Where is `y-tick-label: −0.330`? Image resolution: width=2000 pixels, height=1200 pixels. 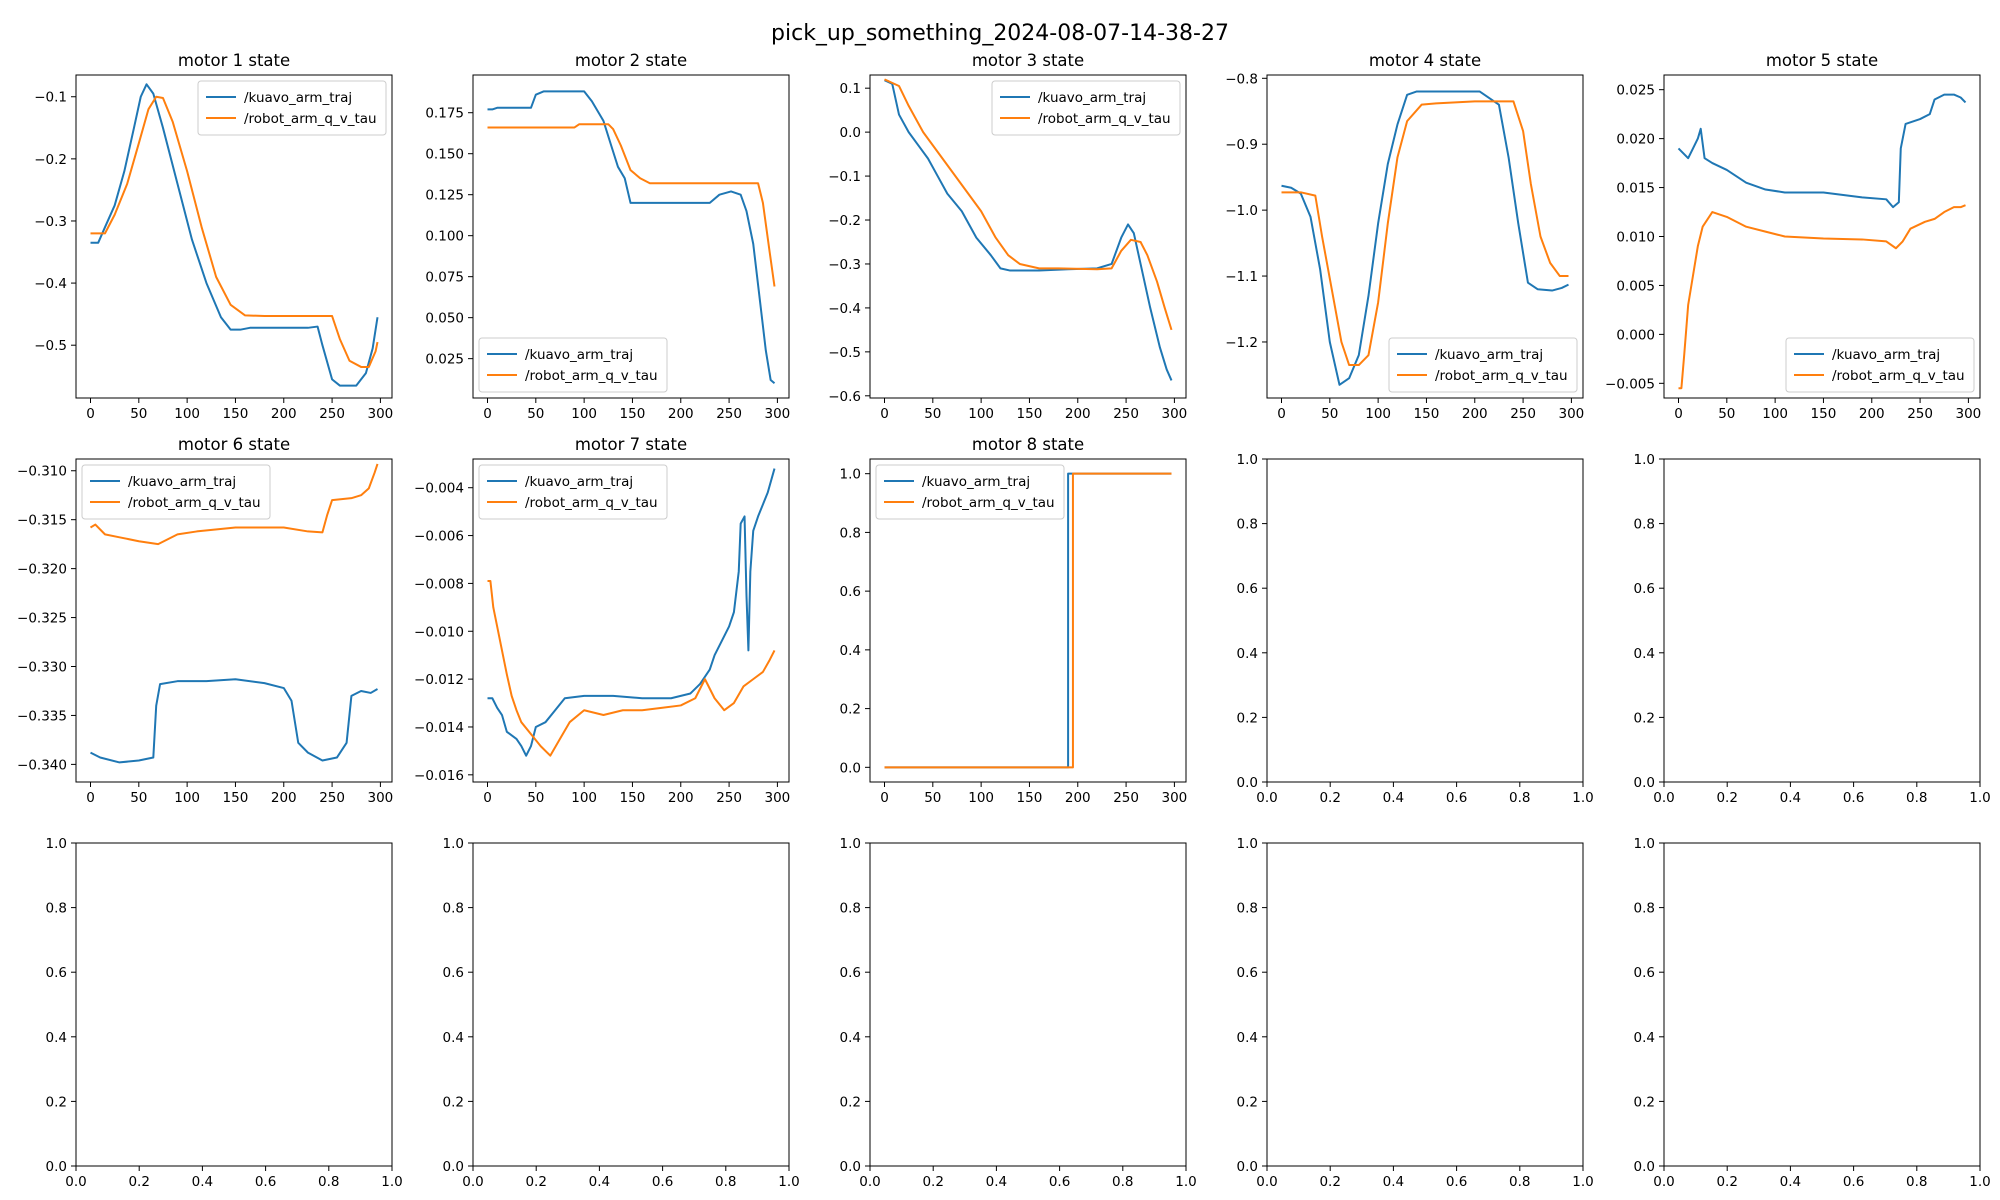
y-tick-label: −0.330 is located at coordinates (42, 668).